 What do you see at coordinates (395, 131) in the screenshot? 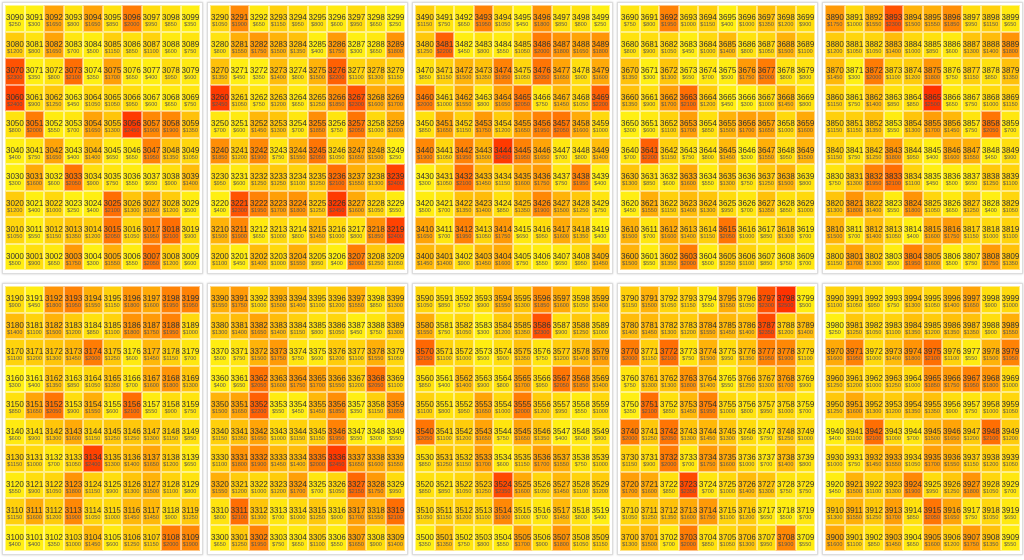
I see `cell-price: $1600` at bounding box center [395, 131].